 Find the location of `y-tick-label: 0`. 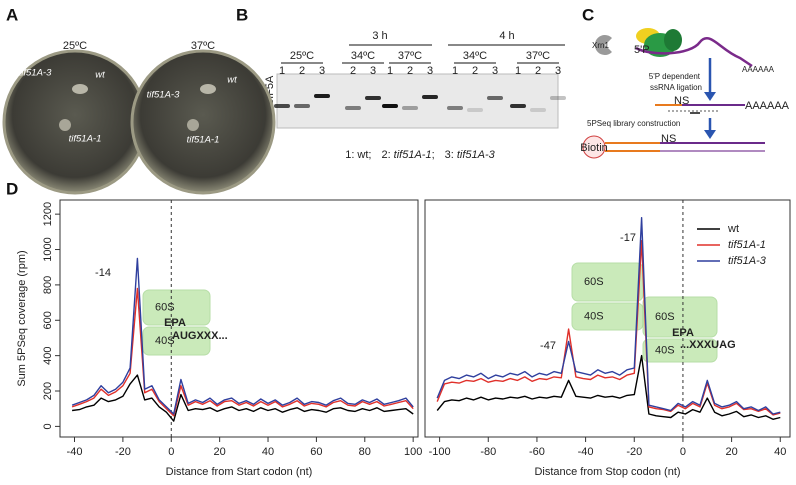

y-tick-label: 0 is located at coordinates (48, 426).